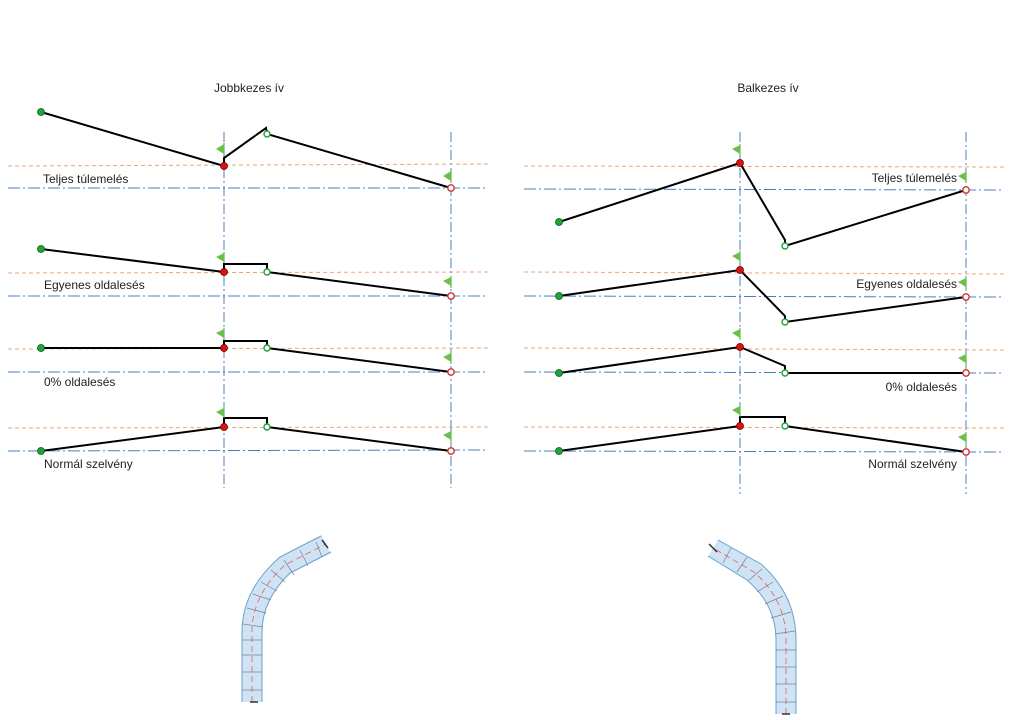 Image resolution: width=1024 pixels, height=720 pixels. Describe the element at coordinates (88, 464) in the screenshot. I see `left-row4-label: Normál szelvény` at that location.